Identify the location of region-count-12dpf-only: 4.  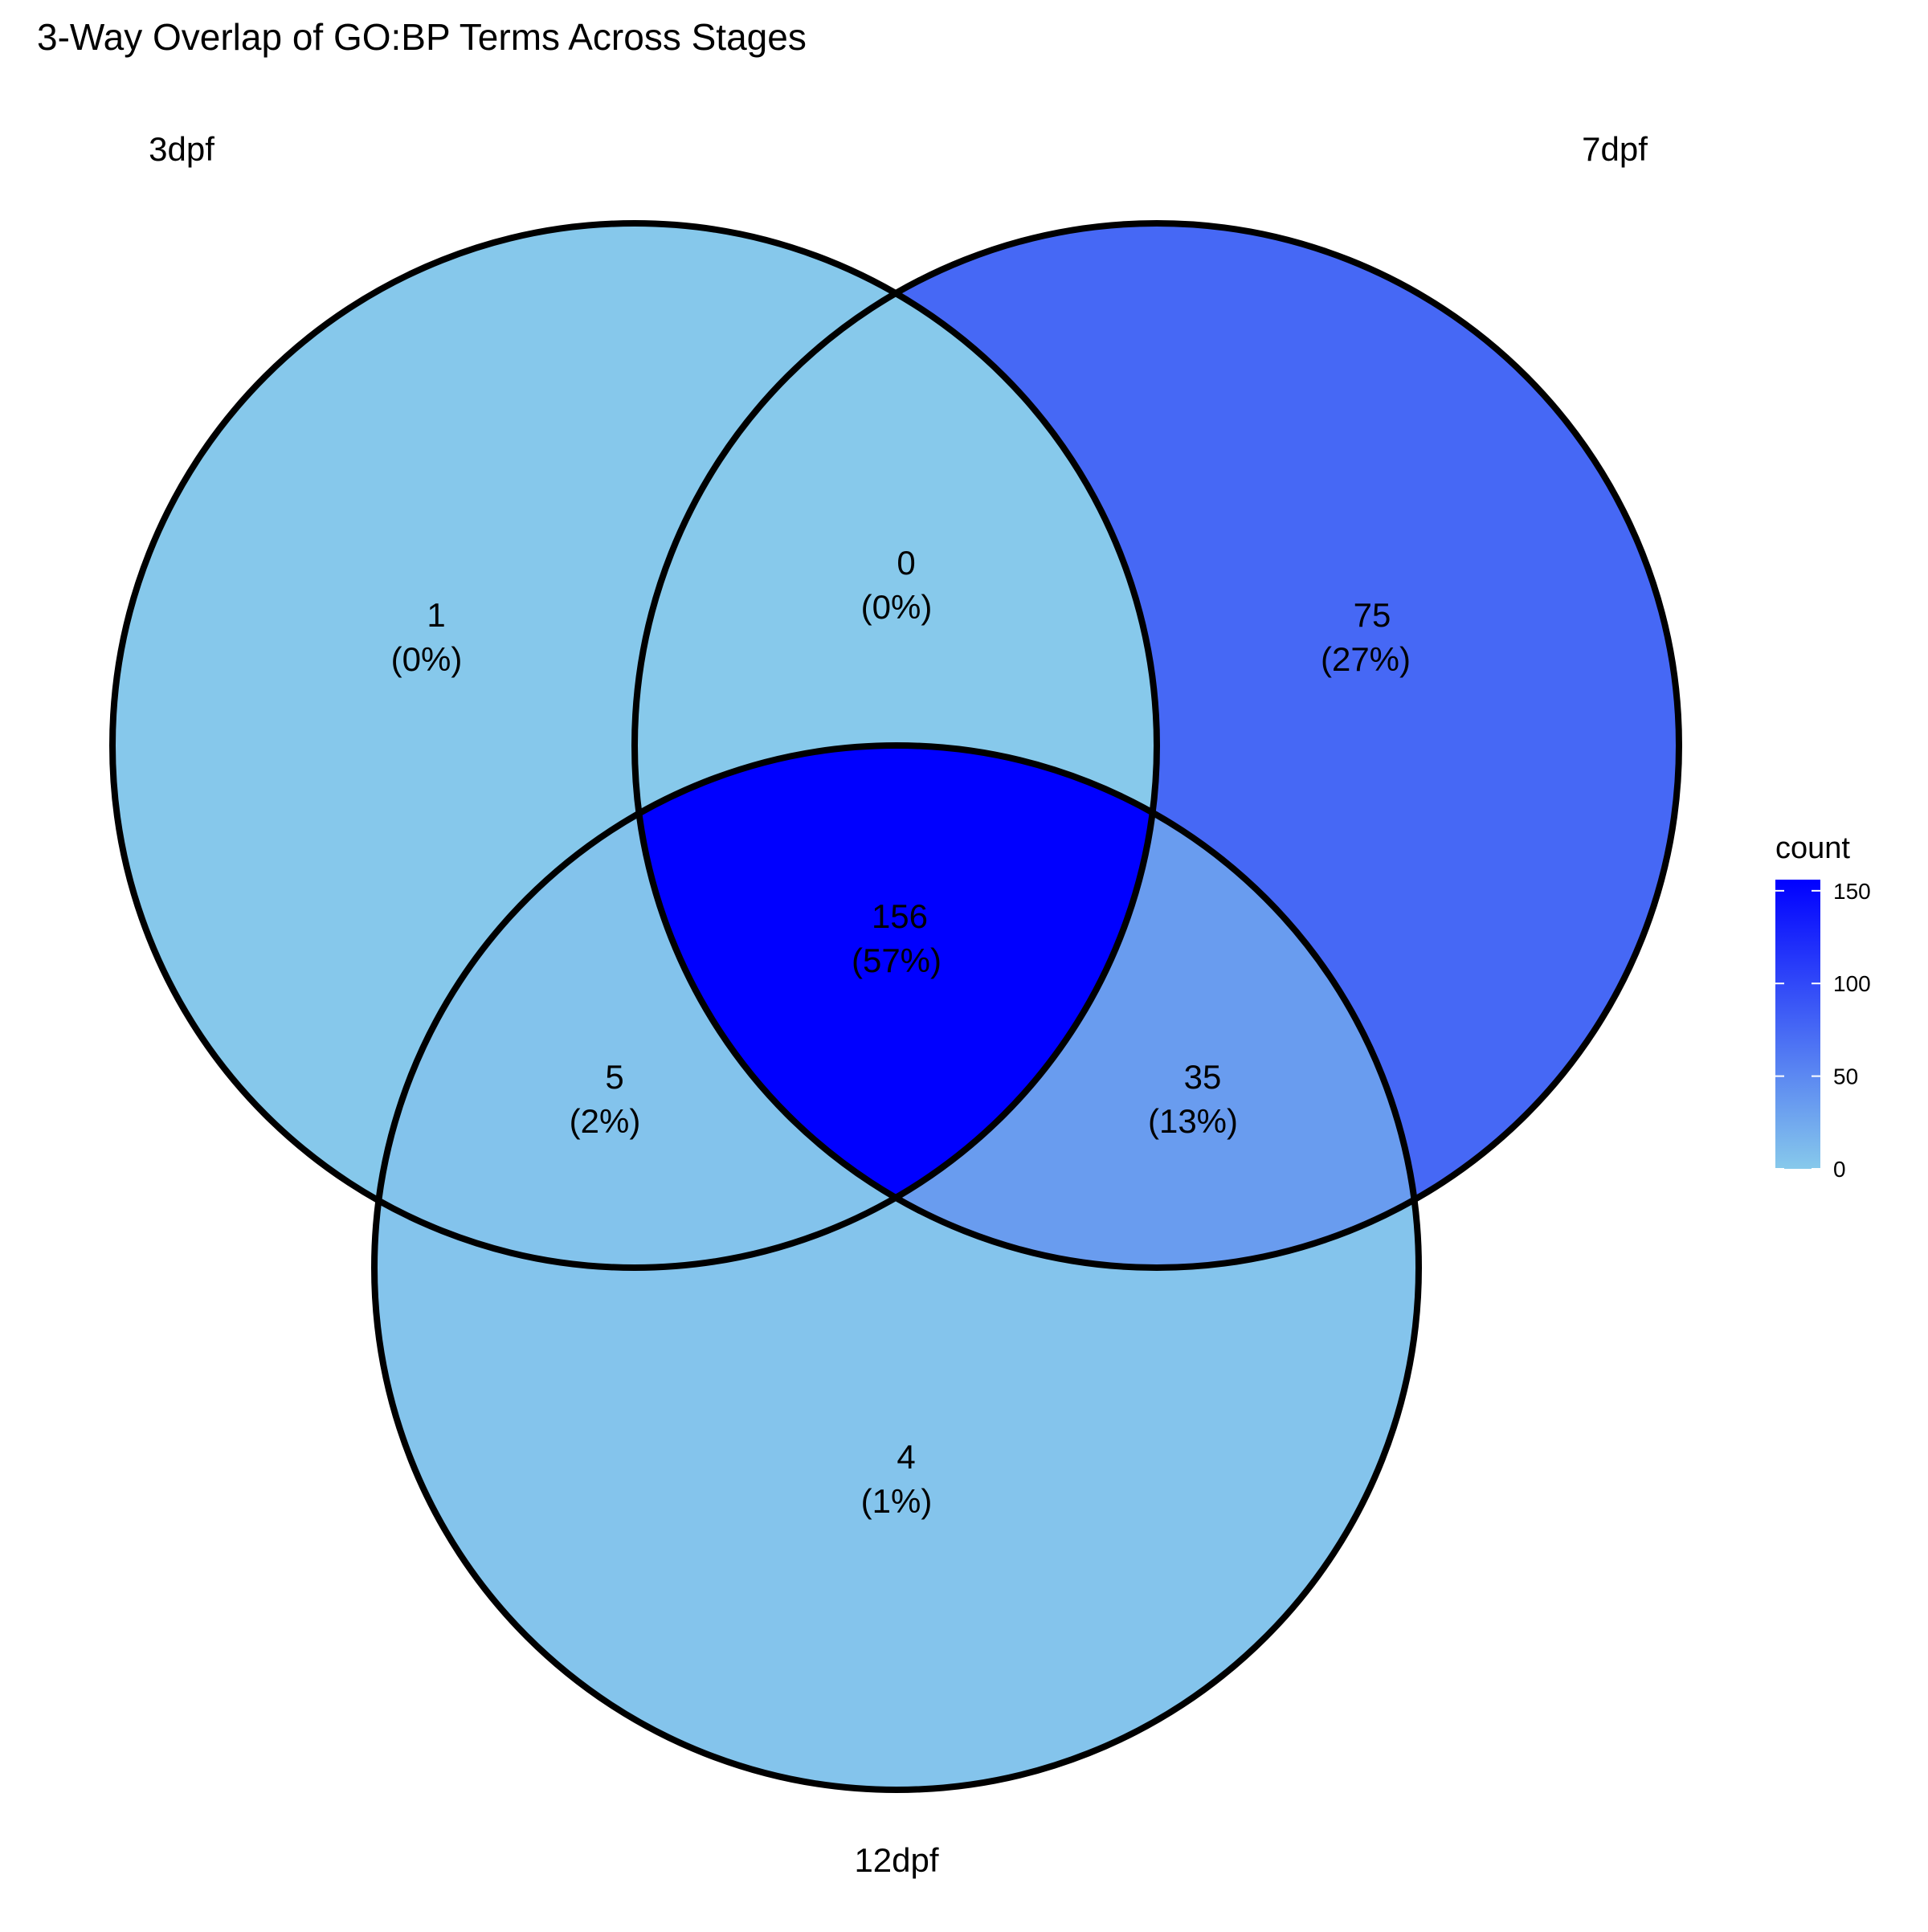
(906, 1457).